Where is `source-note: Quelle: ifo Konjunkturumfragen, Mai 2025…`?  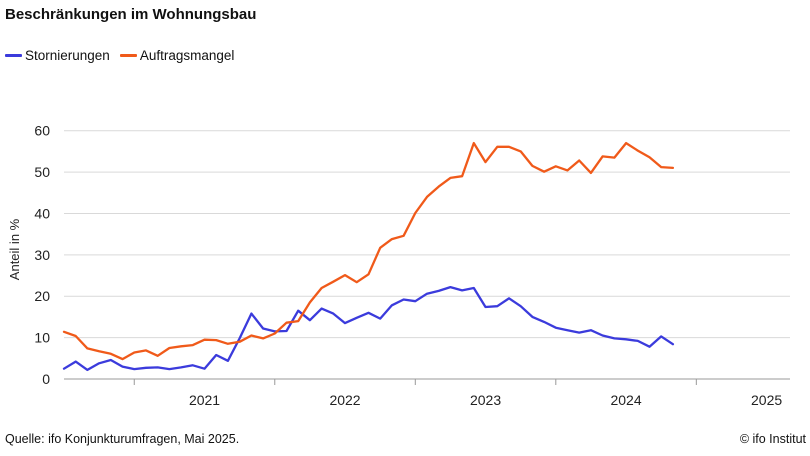 source-note: Quelle: ifo Konjunkturumfragen, Mai 2025… is located at coordinates (122, 439).